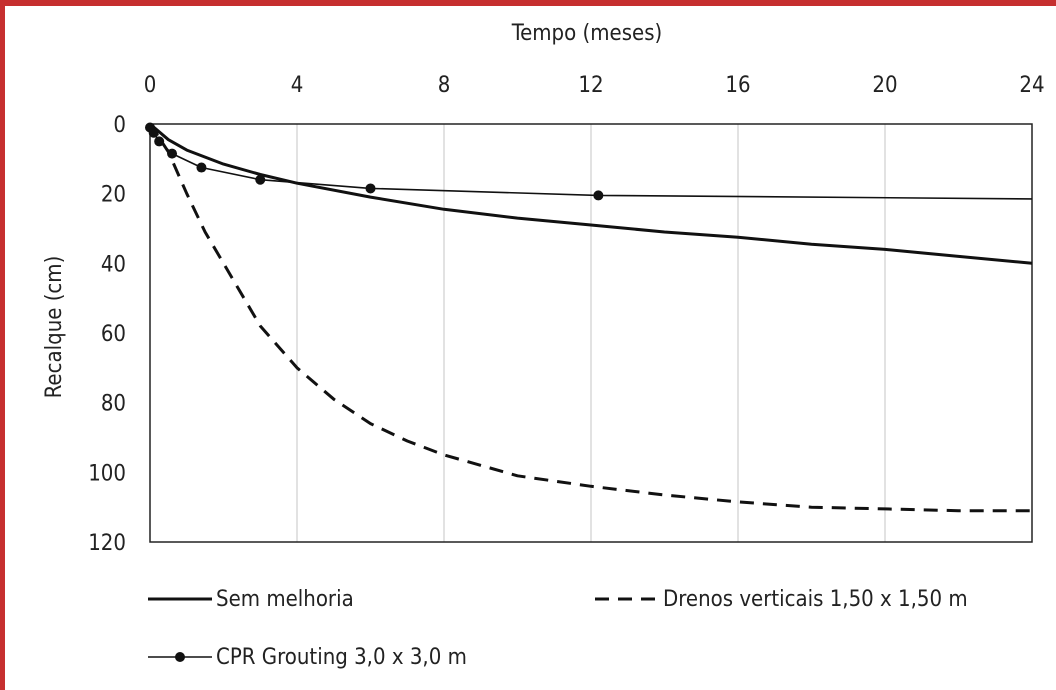 The image size is (1056, 690). What do you see at coordinates (107, 543) in the screenshot?
I see `y-tick-label: 120` at bounding box center [107, 543].